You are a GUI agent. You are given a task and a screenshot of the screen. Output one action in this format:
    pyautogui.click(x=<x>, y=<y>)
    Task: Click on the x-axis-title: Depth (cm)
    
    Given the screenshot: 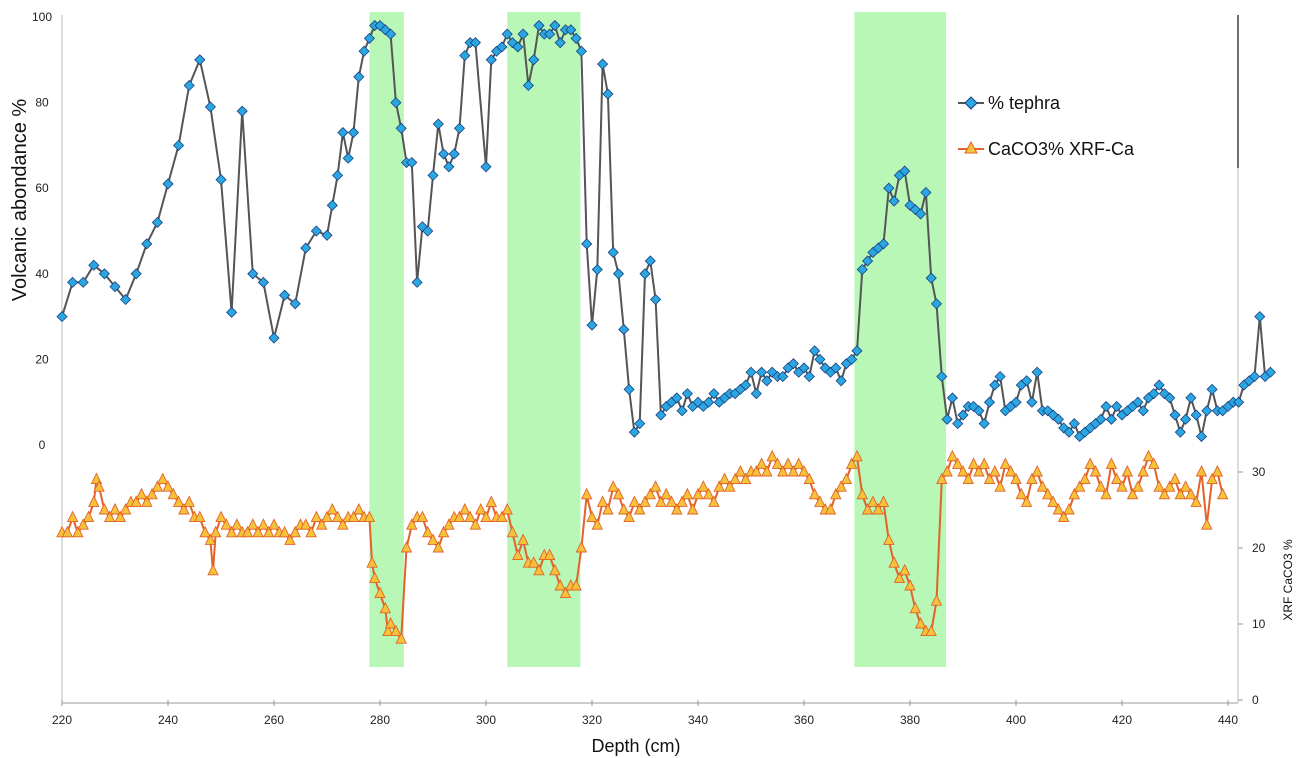 What is the action you would take?
    pyautogui.click(x=635, y=746)
    